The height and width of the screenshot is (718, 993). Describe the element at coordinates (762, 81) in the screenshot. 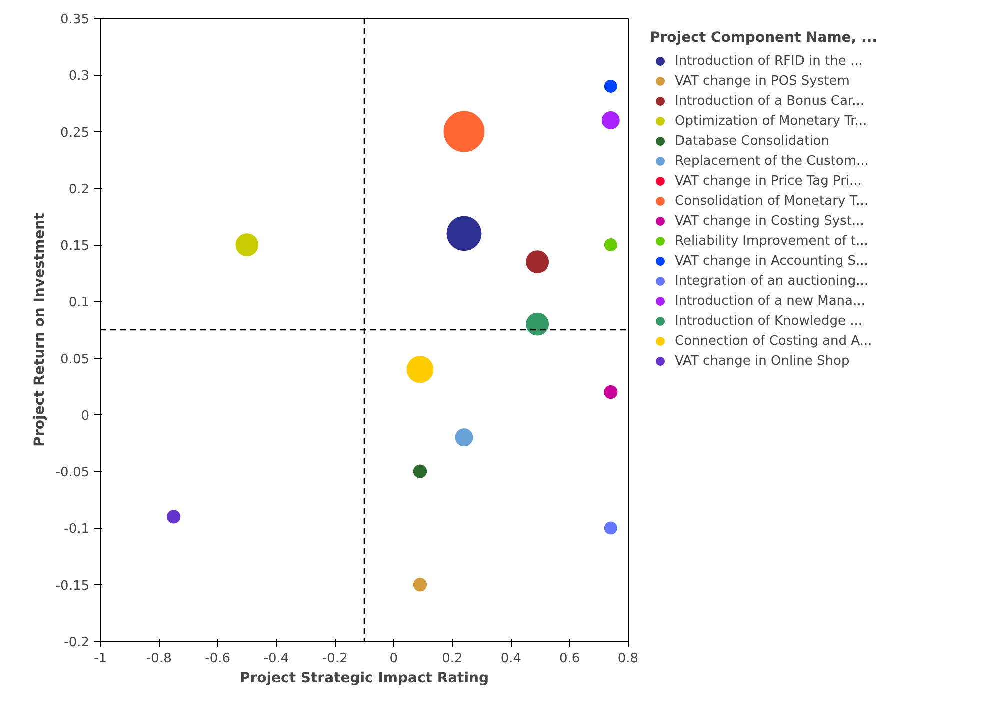

I see `legend-label: VAT change in POS System` at that location.